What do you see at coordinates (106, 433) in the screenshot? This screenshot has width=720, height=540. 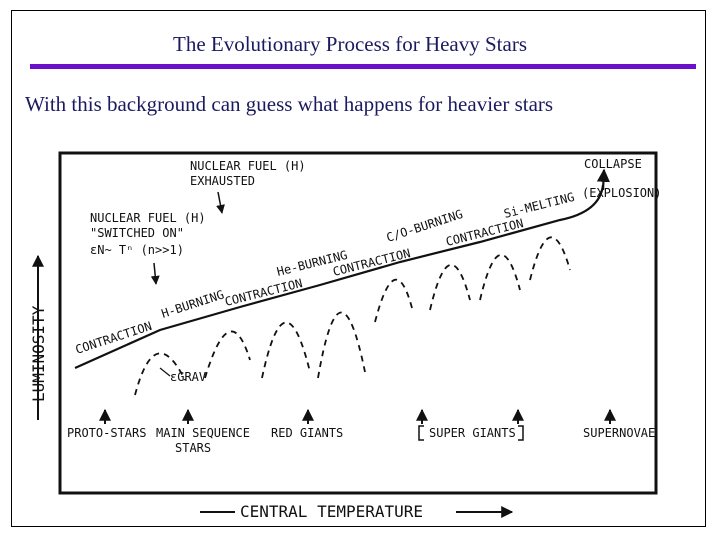 I see `stage-proto-stars: PROTO-STARS` at bounding box center [106, 433].